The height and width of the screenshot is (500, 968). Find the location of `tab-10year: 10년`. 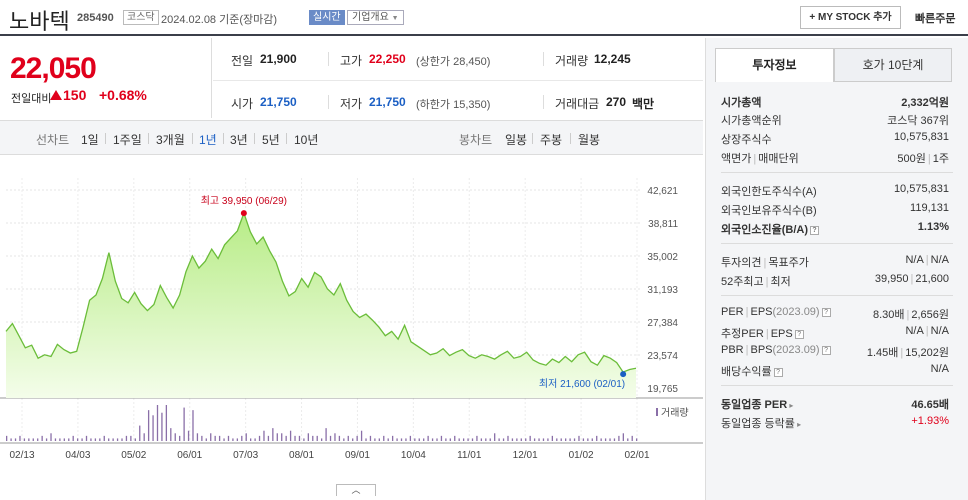

tab-10year: 10년 is located at coordinates (306, 140).